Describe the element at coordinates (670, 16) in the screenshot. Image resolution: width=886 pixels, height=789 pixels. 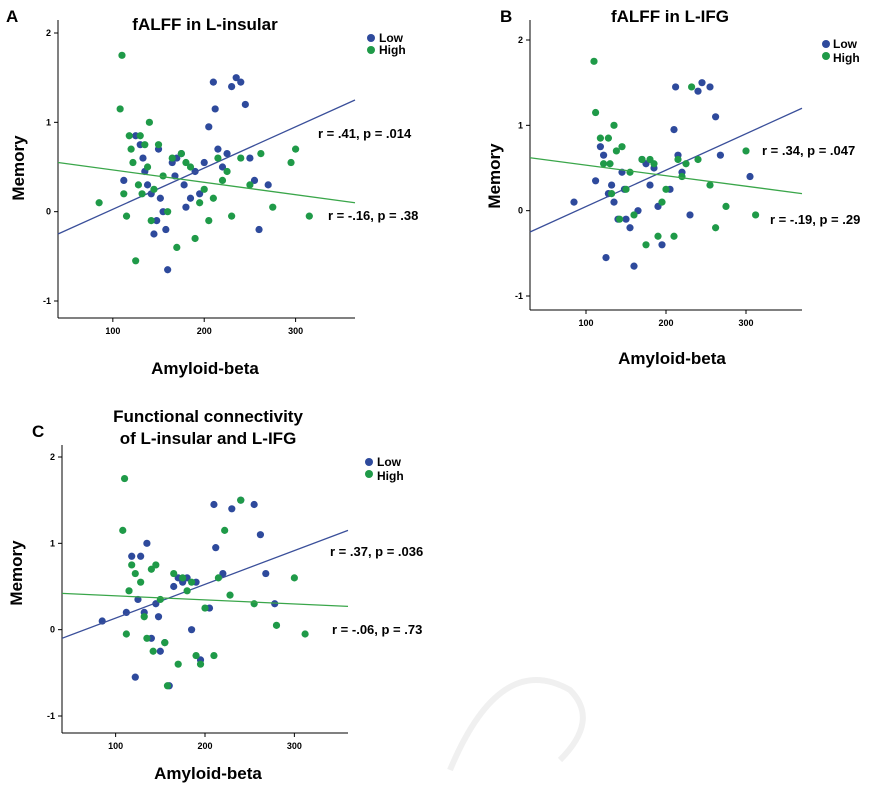
I see `panel-b-title: fALFF in L-IFG` at that location.